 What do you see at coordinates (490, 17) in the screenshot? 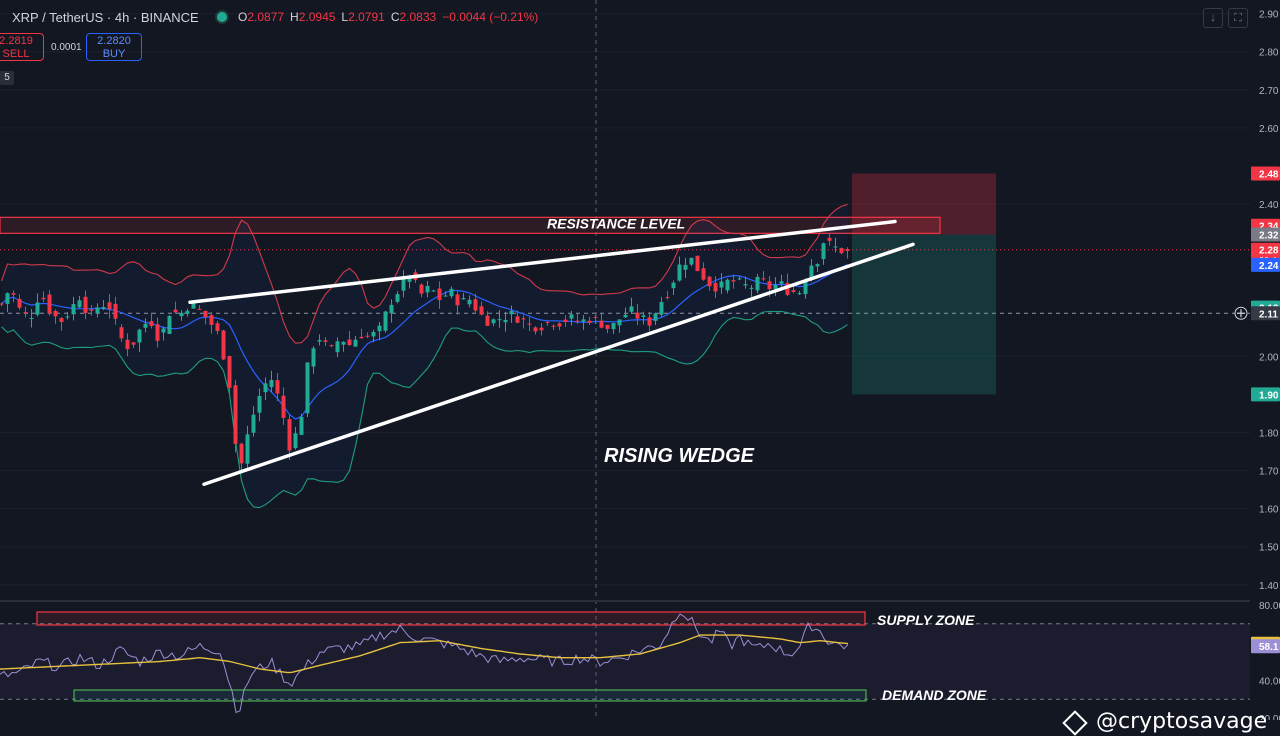
I see `ohlc-value: −0.0044 (−0.21%)` at bounding box center [490, 17].